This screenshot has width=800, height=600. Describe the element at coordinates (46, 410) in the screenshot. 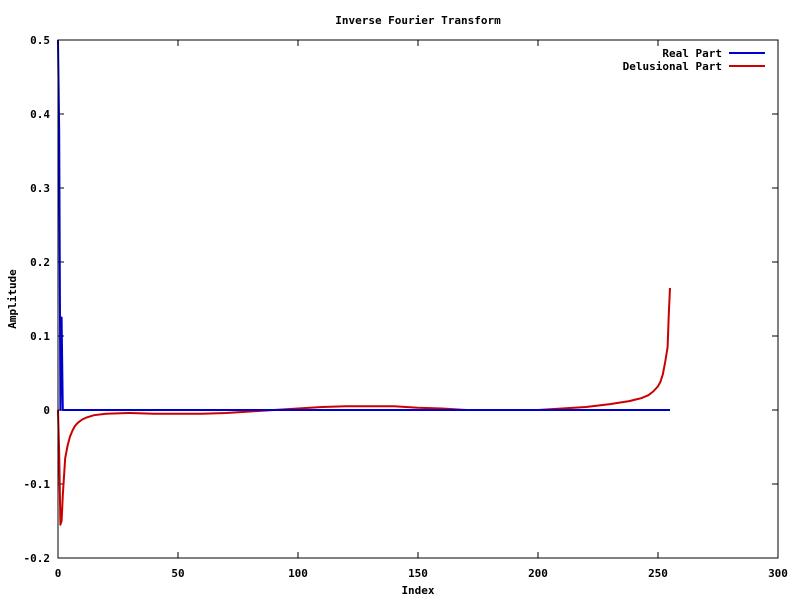

I see `y-tick-label: 0` at that location.